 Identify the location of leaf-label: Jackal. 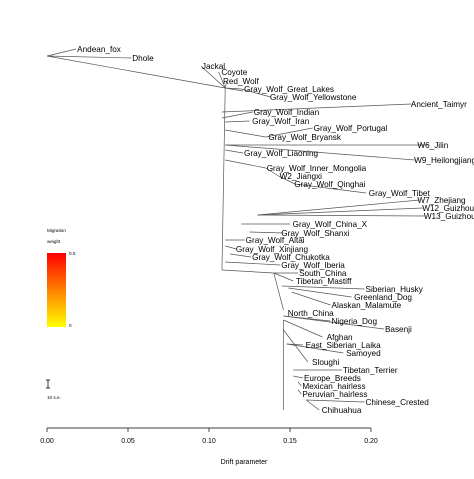
(213, 66).